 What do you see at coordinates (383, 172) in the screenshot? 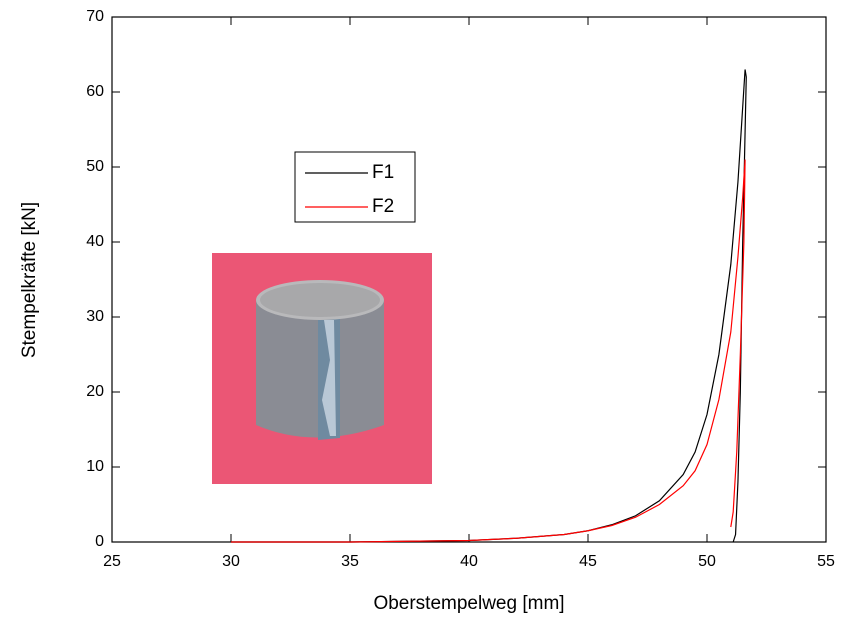
I see `legend-label: F1` at bounding box center [383, 172].